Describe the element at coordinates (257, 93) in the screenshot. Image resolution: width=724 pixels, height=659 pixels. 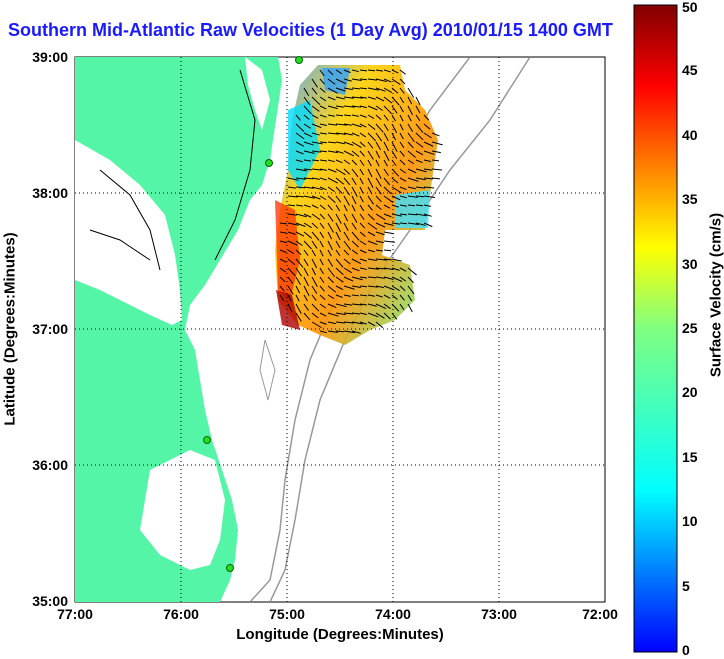
I see `delaware-bay` at that location.